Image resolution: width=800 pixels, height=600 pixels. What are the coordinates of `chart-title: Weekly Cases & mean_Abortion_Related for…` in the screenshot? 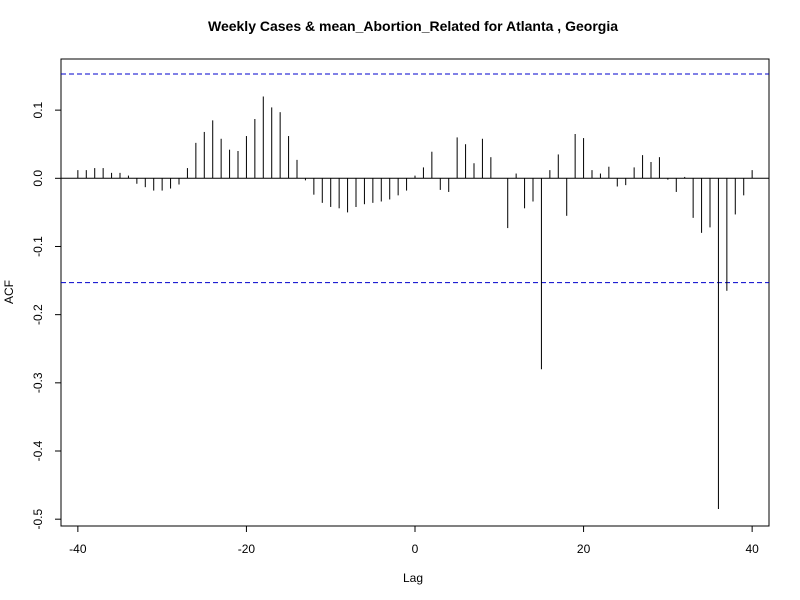 It's located at (413, 26).